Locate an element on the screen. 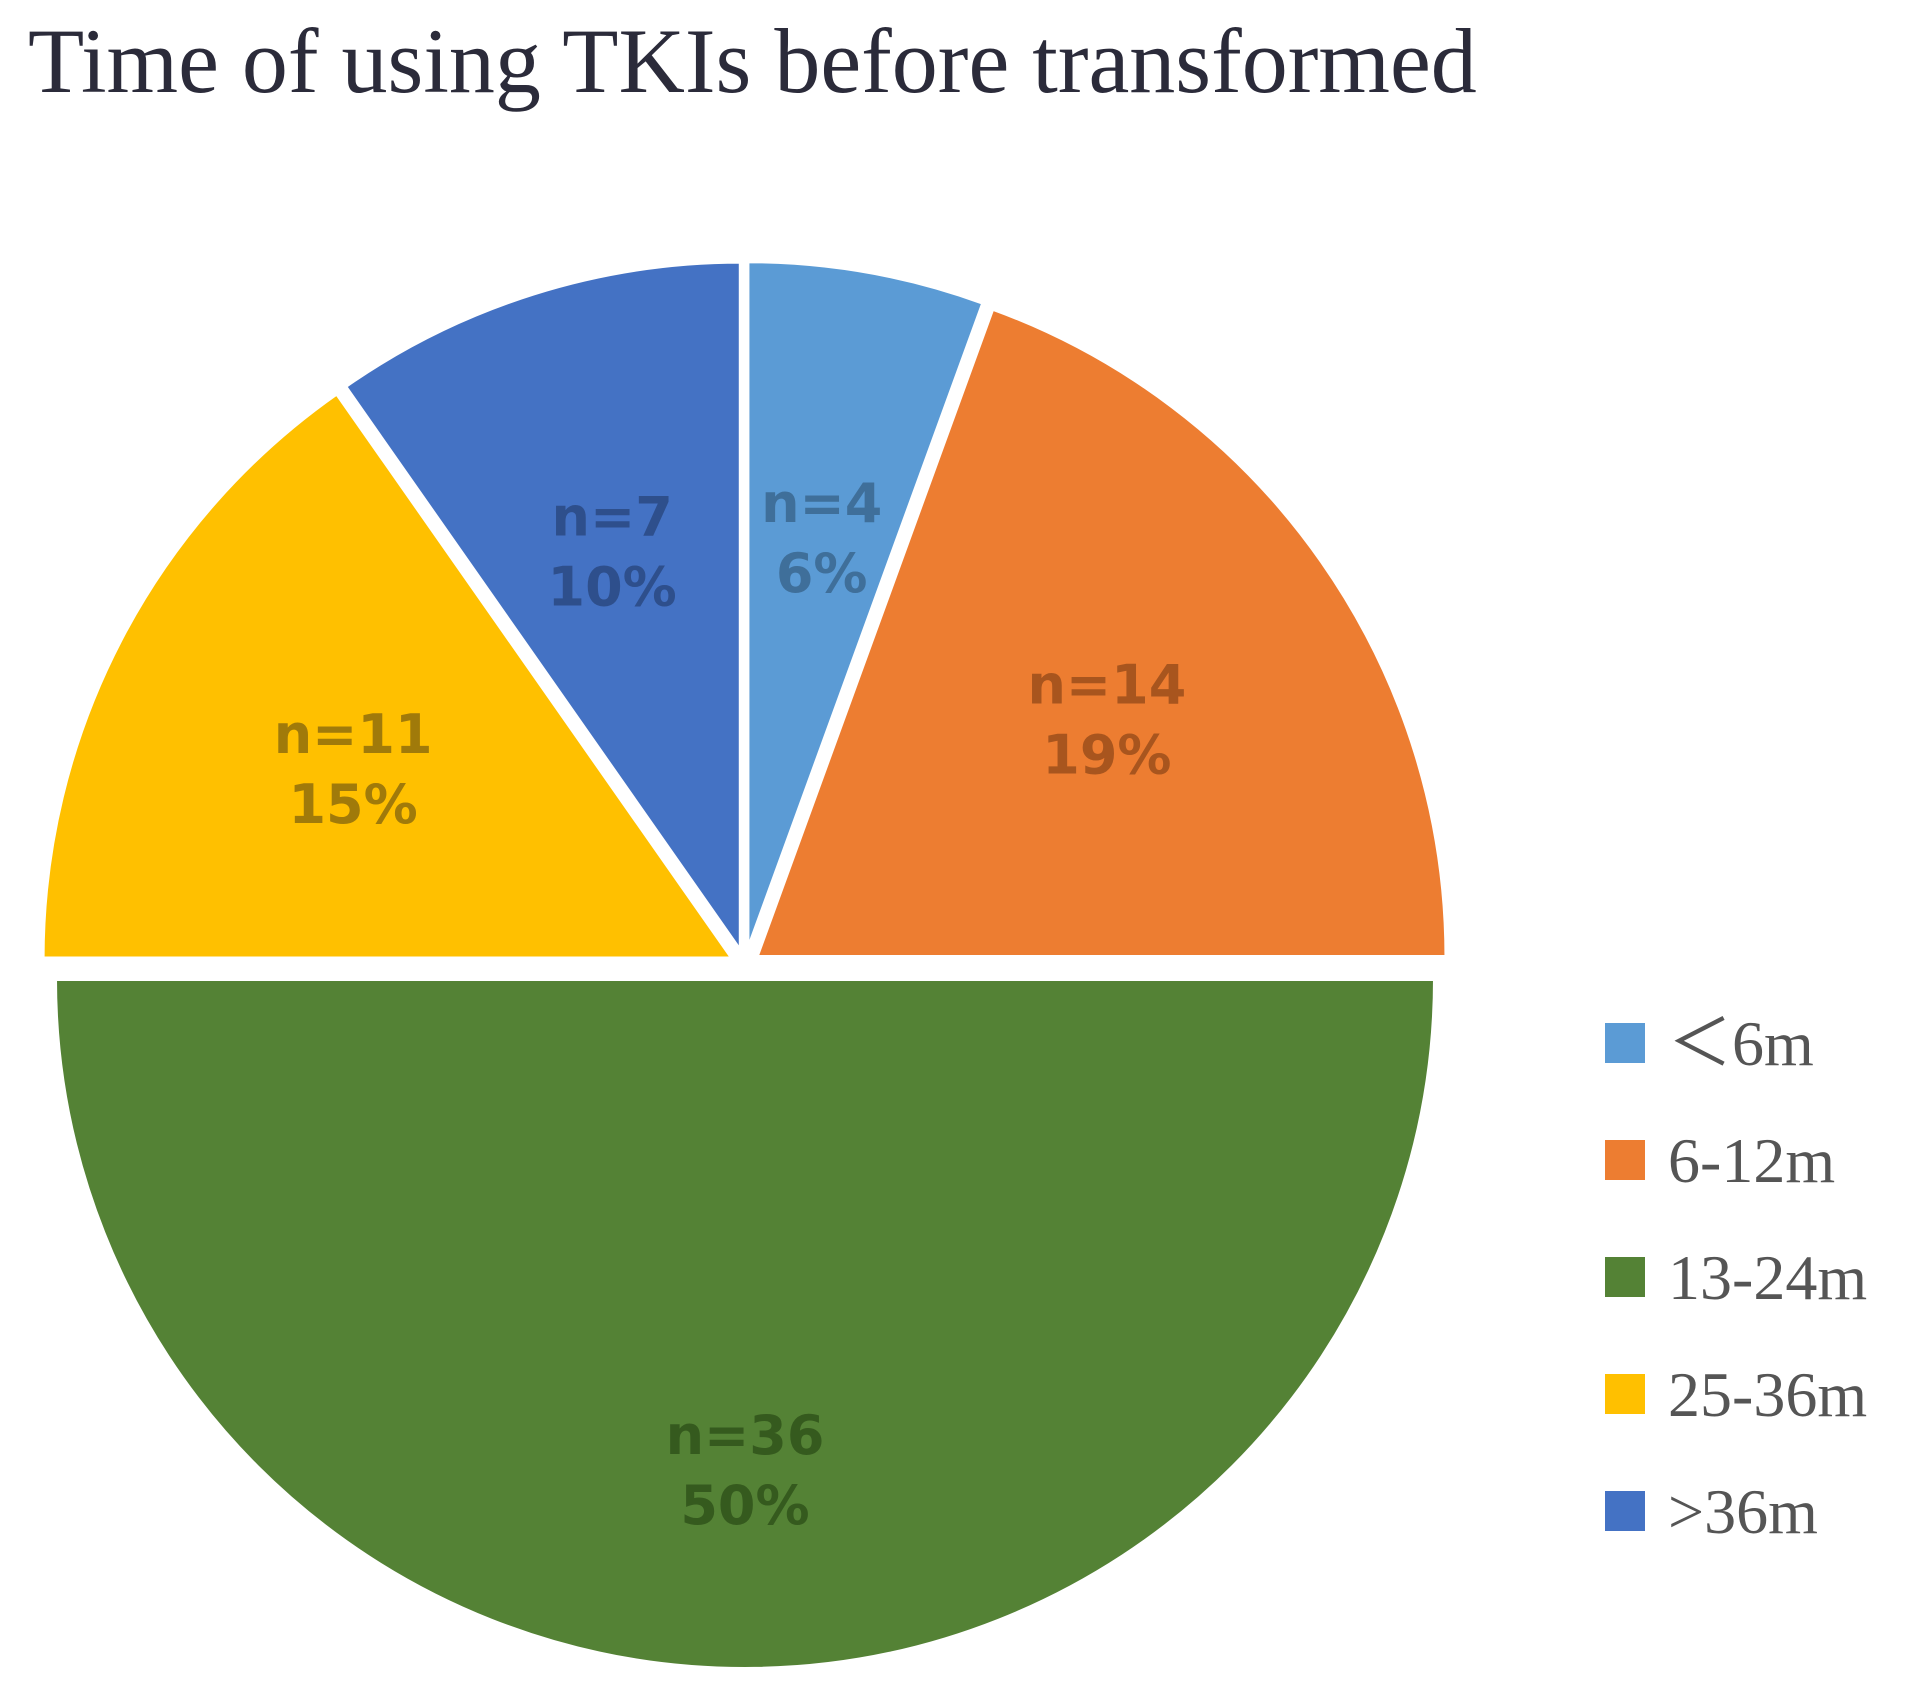 This screenshot has height=1683, width=1920. slice-percent-label: 15% is located at coordinates (352, 804).